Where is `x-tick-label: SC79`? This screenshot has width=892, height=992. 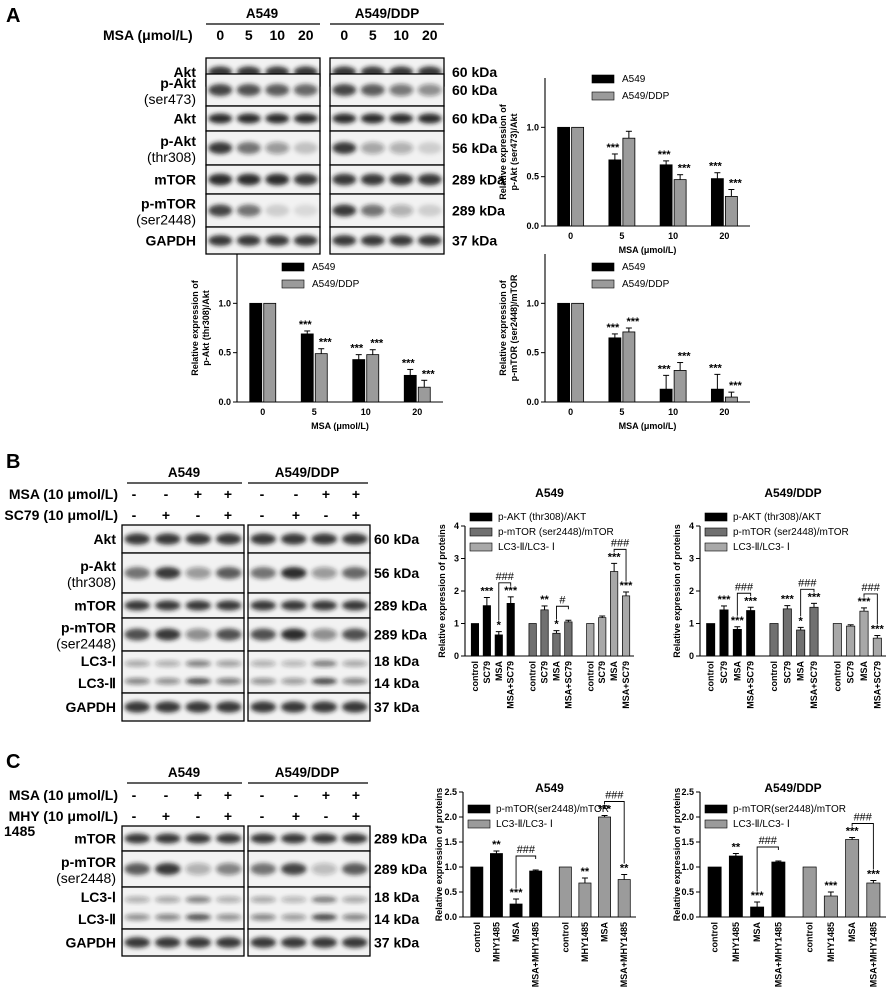 x-tick-label: SC79 is located at coordinates (602, 672).